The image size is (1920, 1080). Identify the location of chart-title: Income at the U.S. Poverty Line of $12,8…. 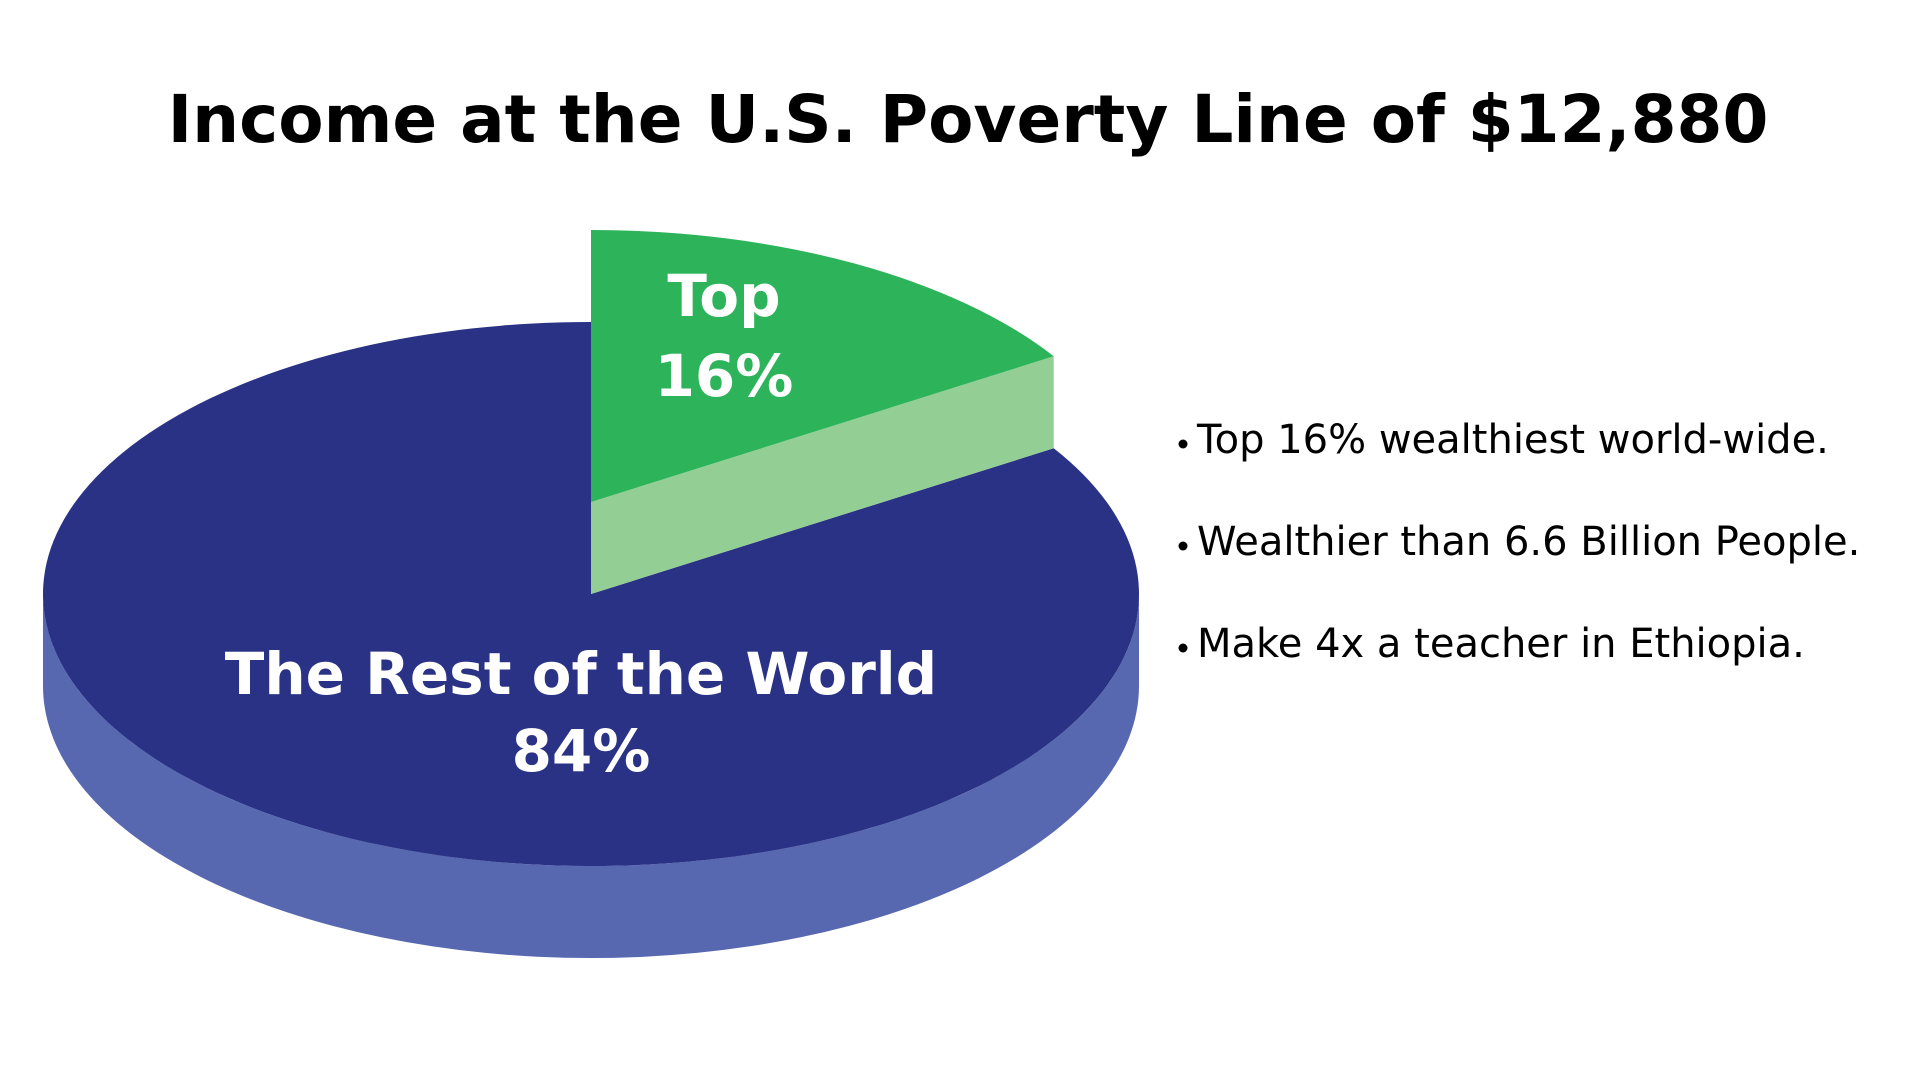
(968, 119).